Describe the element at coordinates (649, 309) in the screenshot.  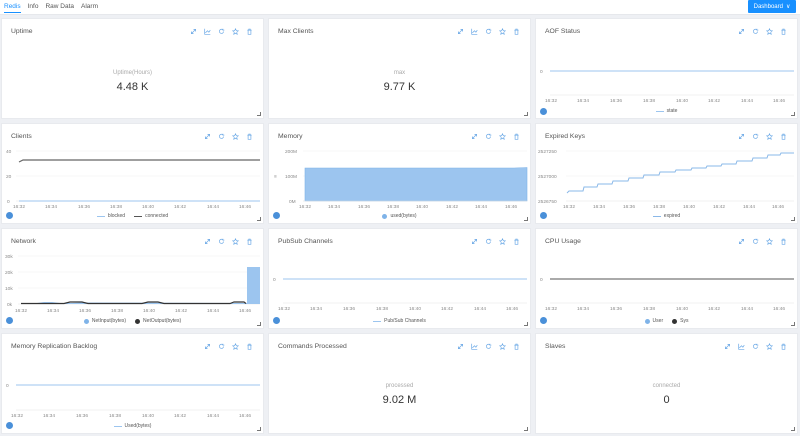
I see `svg-text: 16:38` at that location.